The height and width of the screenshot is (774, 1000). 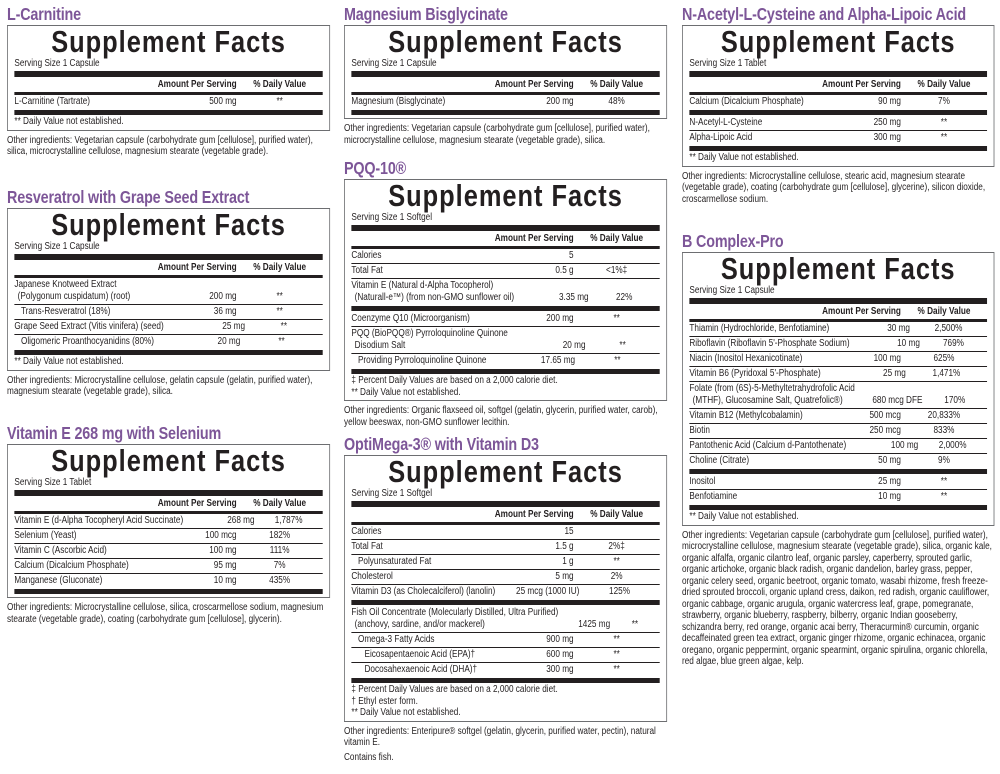 I want to click on nutrient-name: Magnesium (Bisglycinate), so click(x=417, y=102).